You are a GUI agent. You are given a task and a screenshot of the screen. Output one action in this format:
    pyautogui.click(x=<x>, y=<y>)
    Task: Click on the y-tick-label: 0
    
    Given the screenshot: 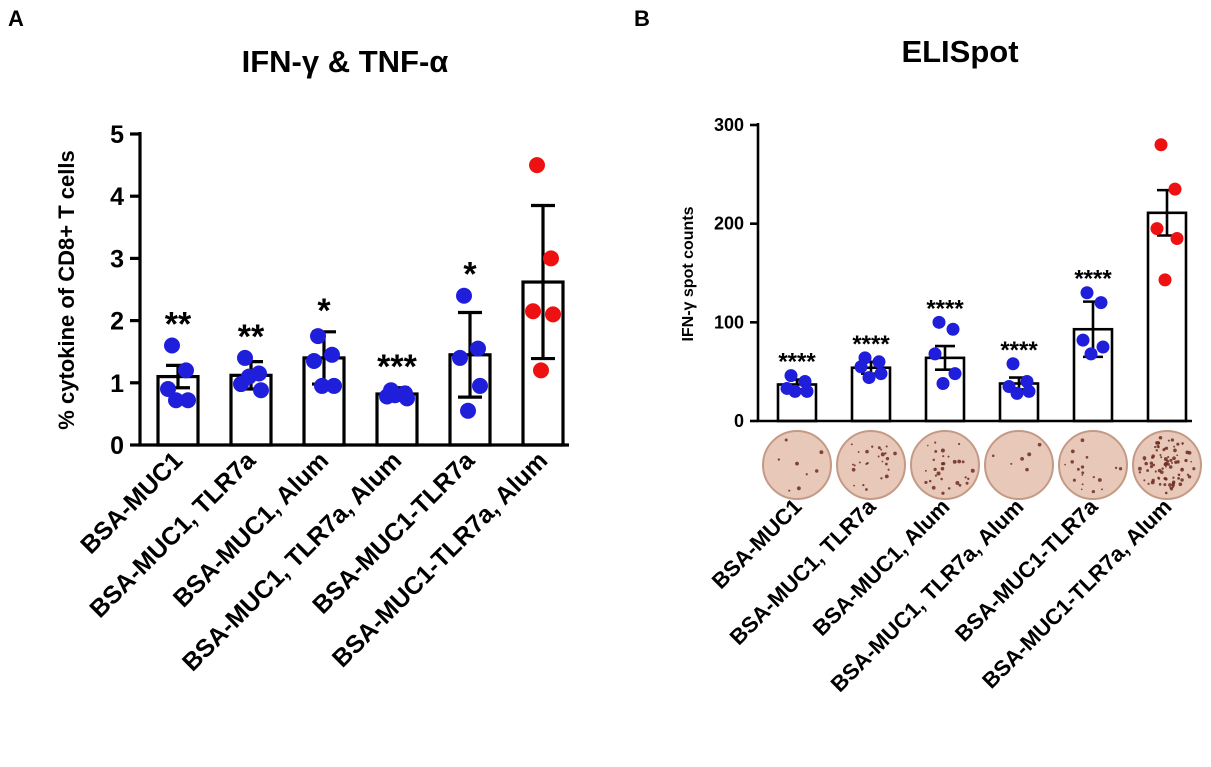 What is the action you would take?
    pyautogui.click(x=739, y=421)
    